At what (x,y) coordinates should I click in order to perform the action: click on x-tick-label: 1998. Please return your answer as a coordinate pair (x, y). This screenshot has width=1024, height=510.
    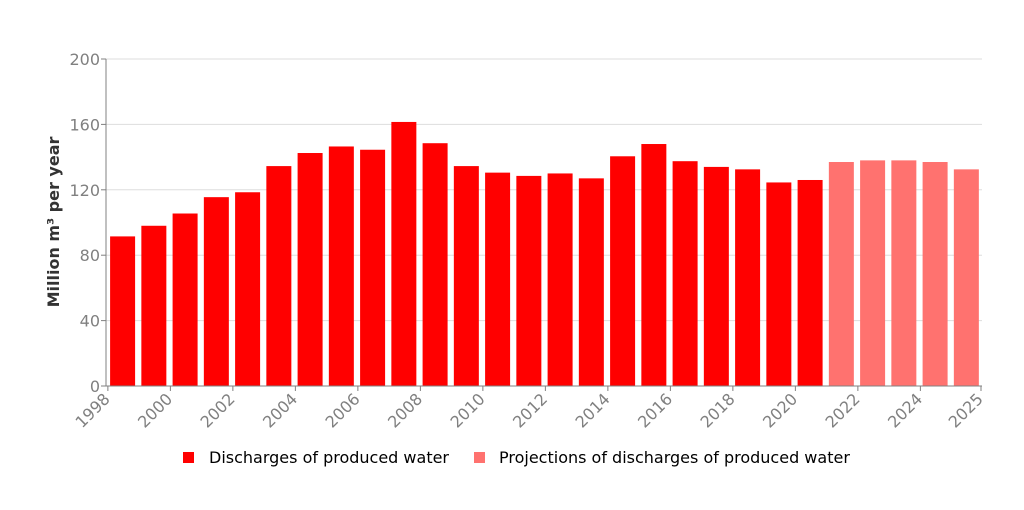
    Looking at the image, I should click on (92, 410).